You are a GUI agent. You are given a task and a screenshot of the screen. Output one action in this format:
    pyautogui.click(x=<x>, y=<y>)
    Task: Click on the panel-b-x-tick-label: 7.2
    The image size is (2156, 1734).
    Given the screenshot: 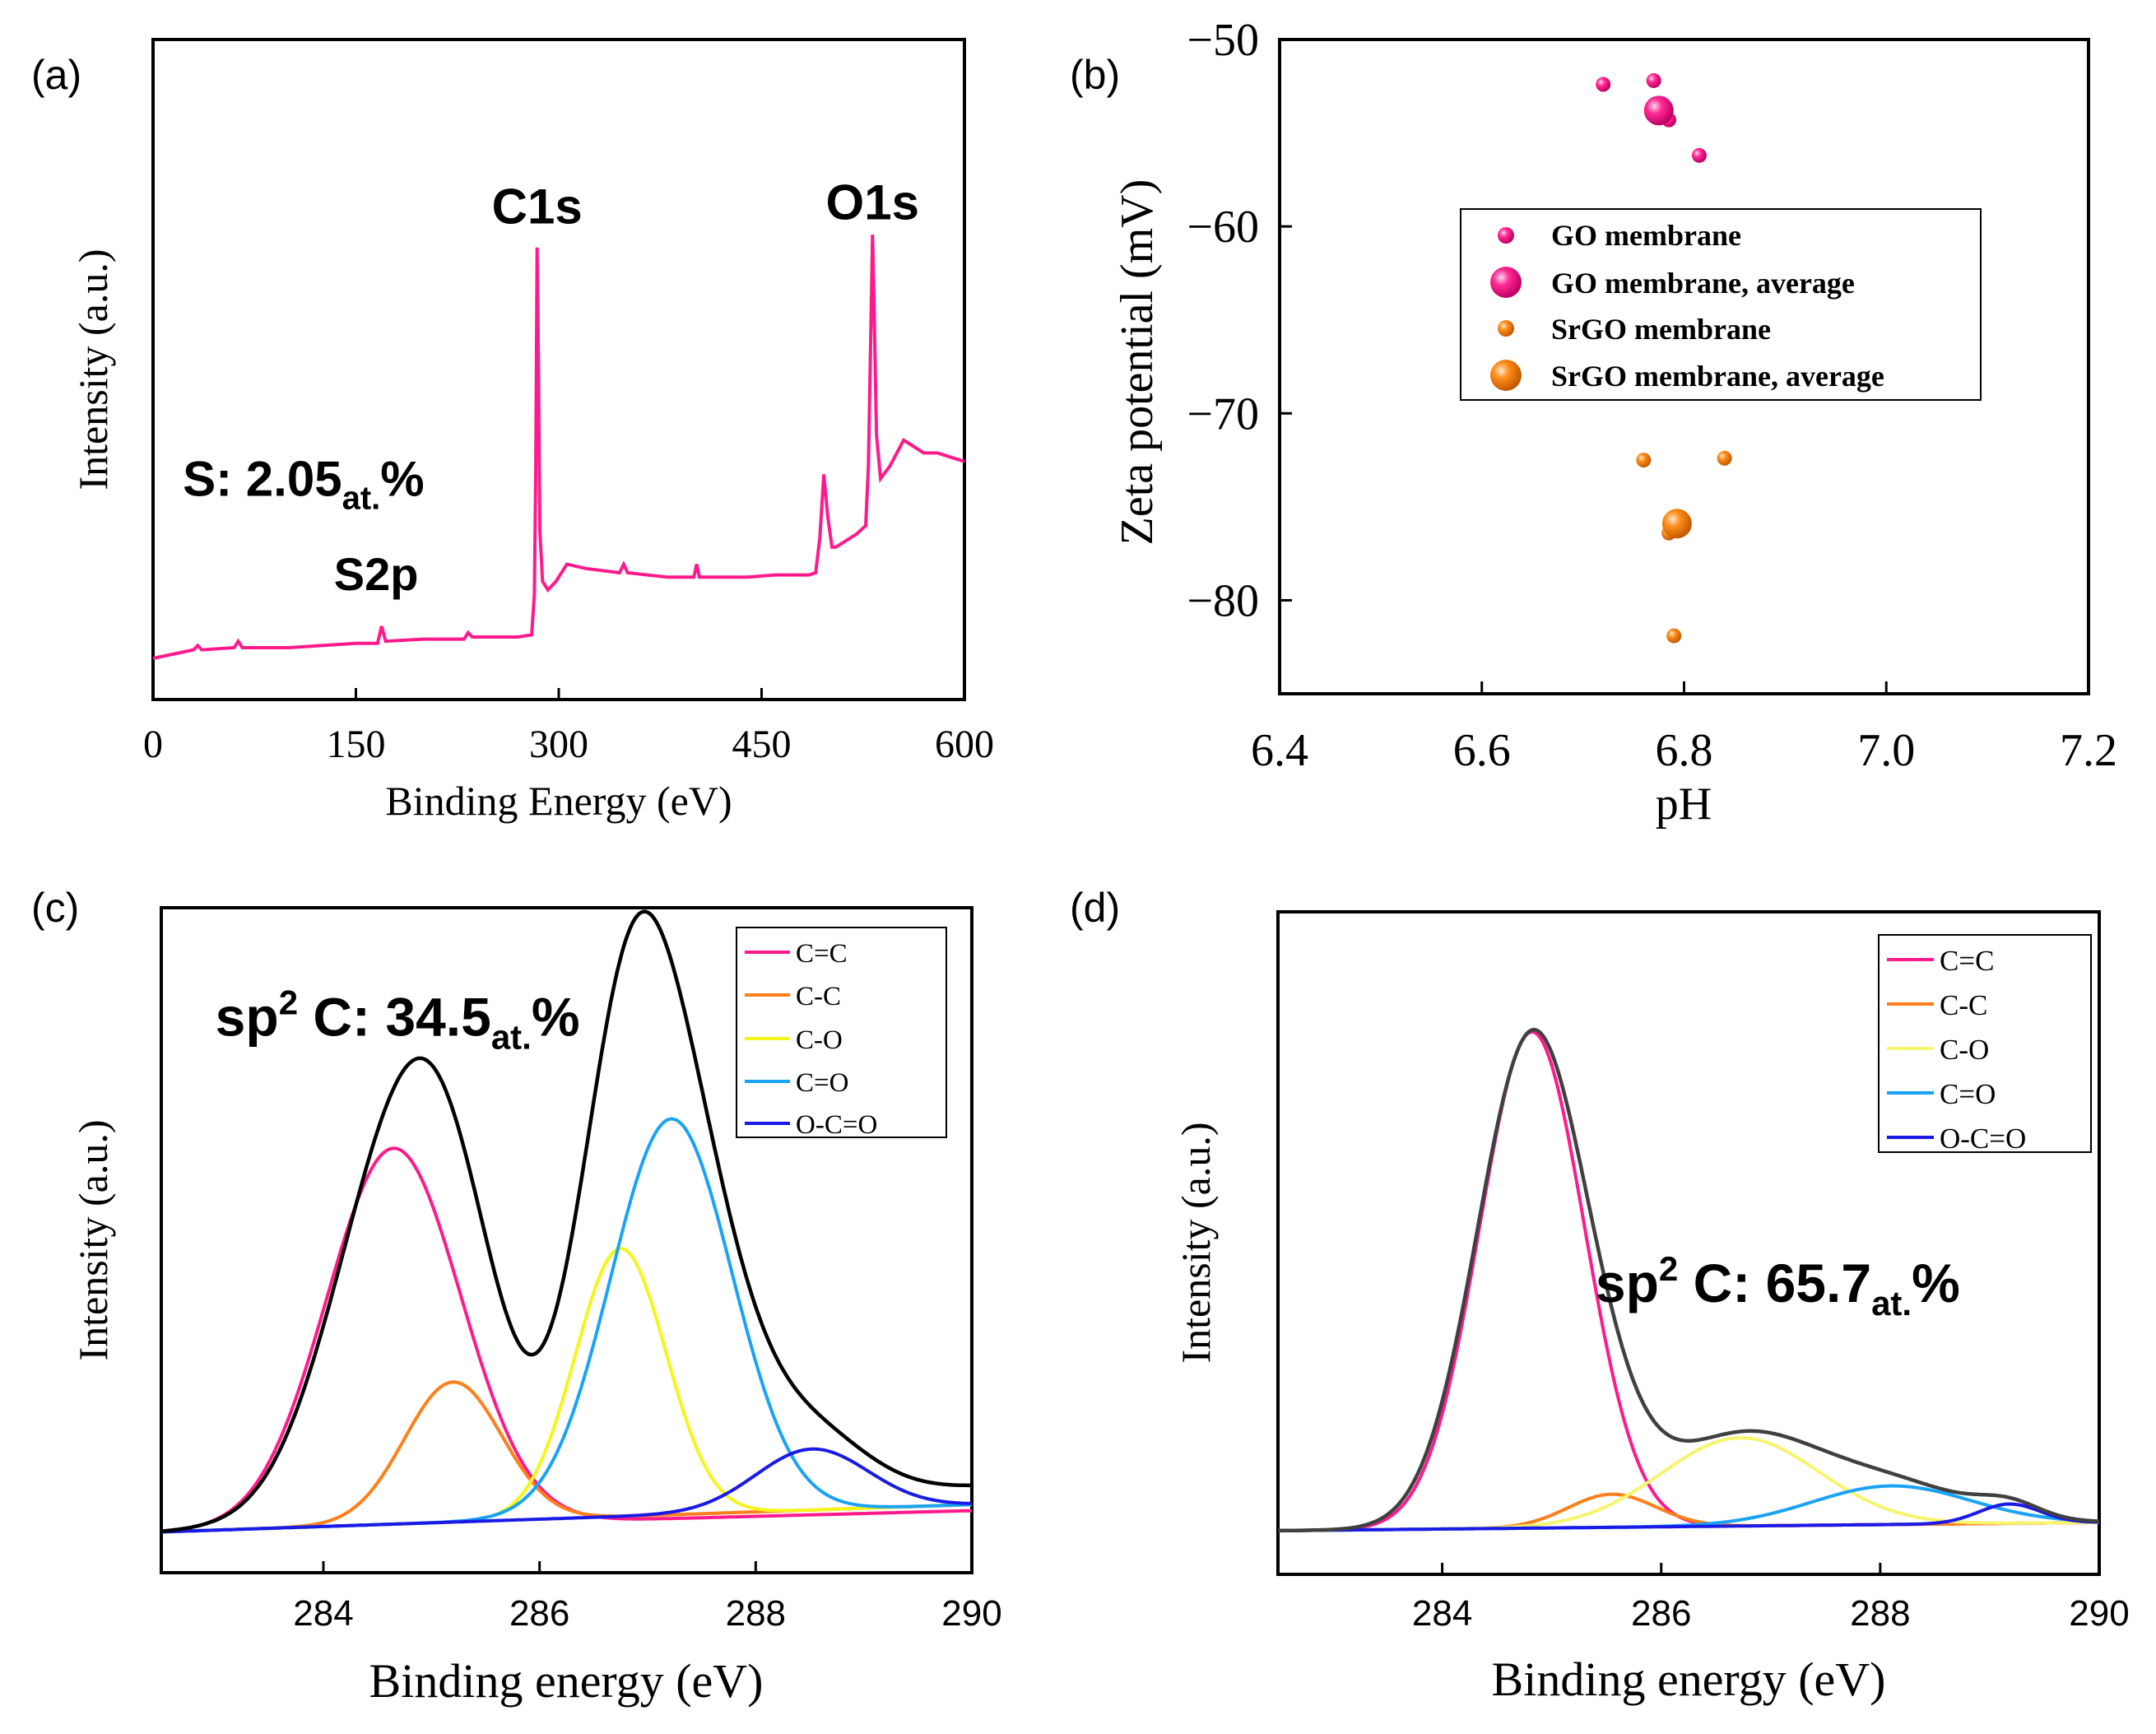 What is the action you would take?
    pyautogui.click(x=2088, y=750)
    